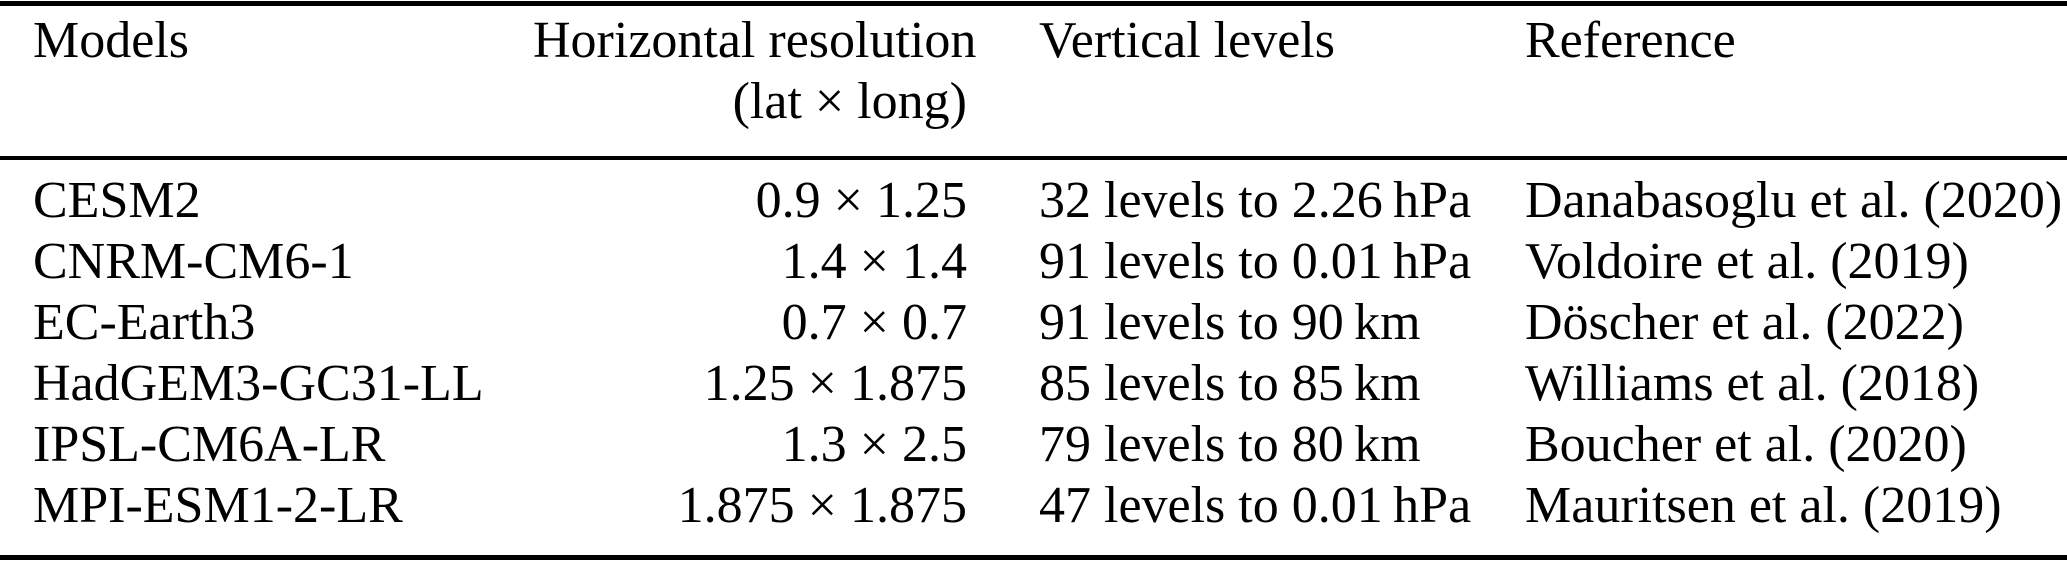 This screenshot has height=563, width=2067. Describe the element at coordinates (111, 40) in the screenshot. I see `column-header-models: Models` at that location.